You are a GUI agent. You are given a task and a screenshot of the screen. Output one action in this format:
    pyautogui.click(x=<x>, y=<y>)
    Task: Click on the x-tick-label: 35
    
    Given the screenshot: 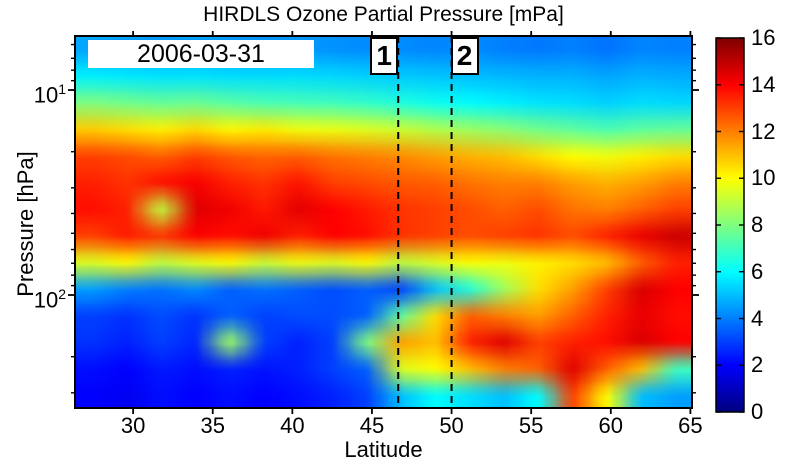 What is the action you would take?
    pyautogui.click(x=212, y=425)
    